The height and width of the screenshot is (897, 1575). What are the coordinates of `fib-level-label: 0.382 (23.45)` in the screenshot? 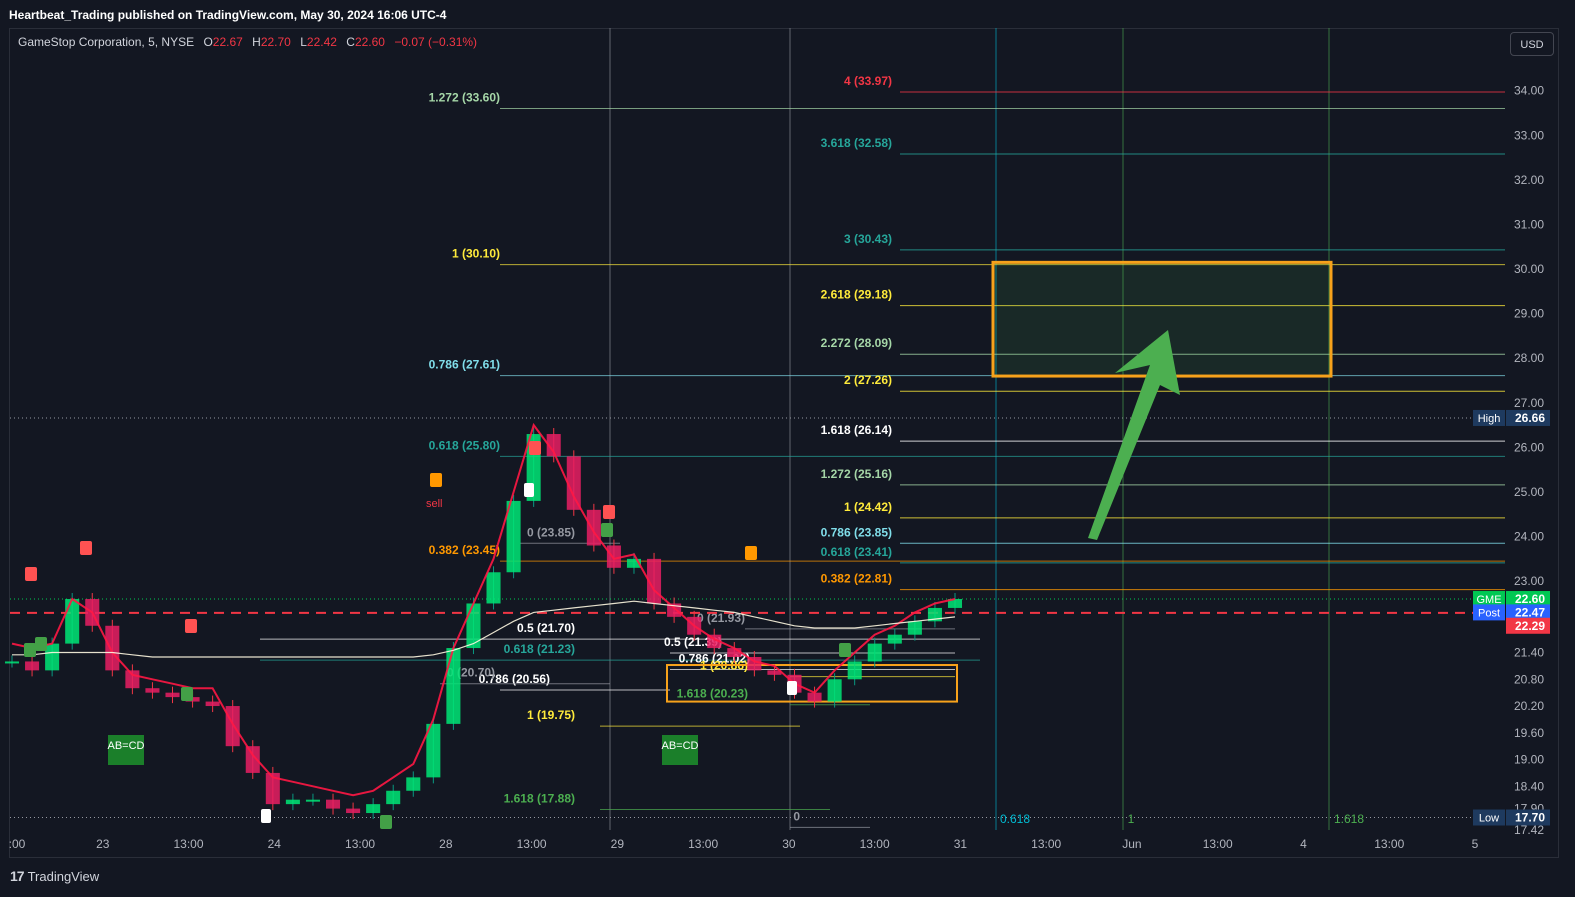 It's located at (464, 550).